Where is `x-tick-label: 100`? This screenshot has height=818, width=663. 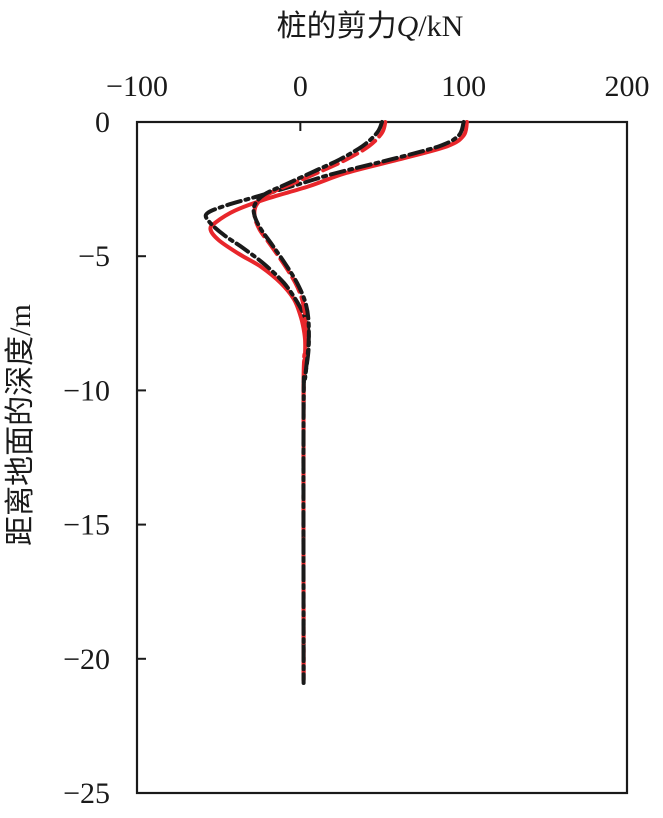 x-tick-label: 100 is located at coordinates (463, 86).